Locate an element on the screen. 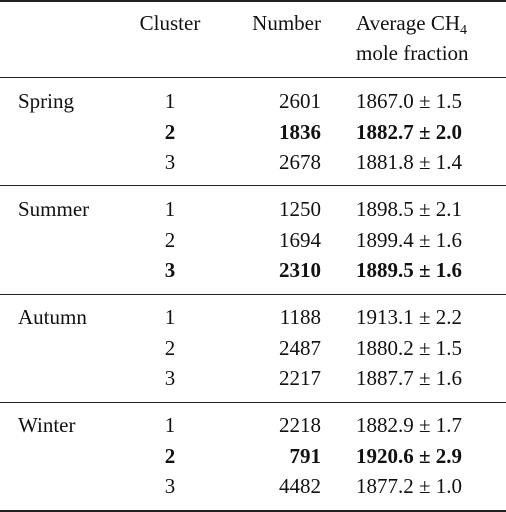 This screenshot has width=506, height=512. number: 1188 is located at coordinates (300, 317).